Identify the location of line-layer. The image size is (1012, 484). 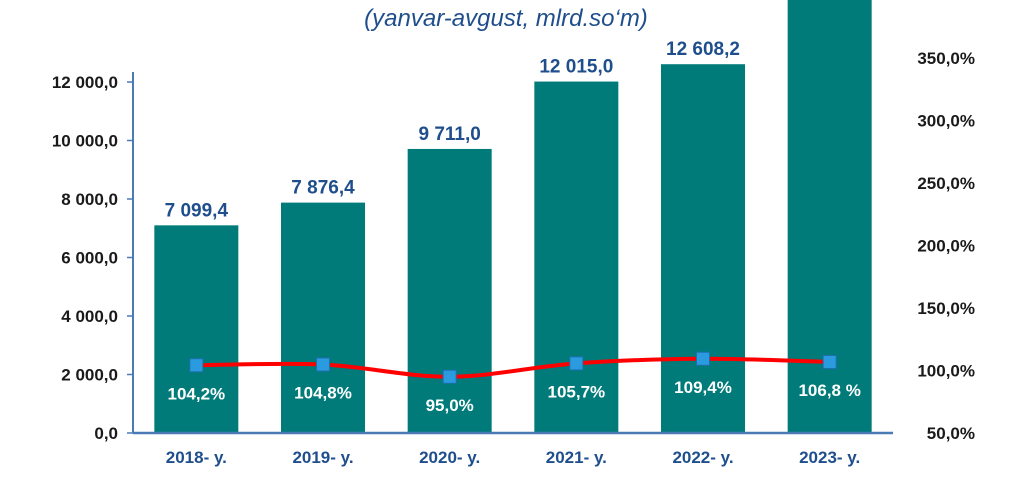
(513, 367).